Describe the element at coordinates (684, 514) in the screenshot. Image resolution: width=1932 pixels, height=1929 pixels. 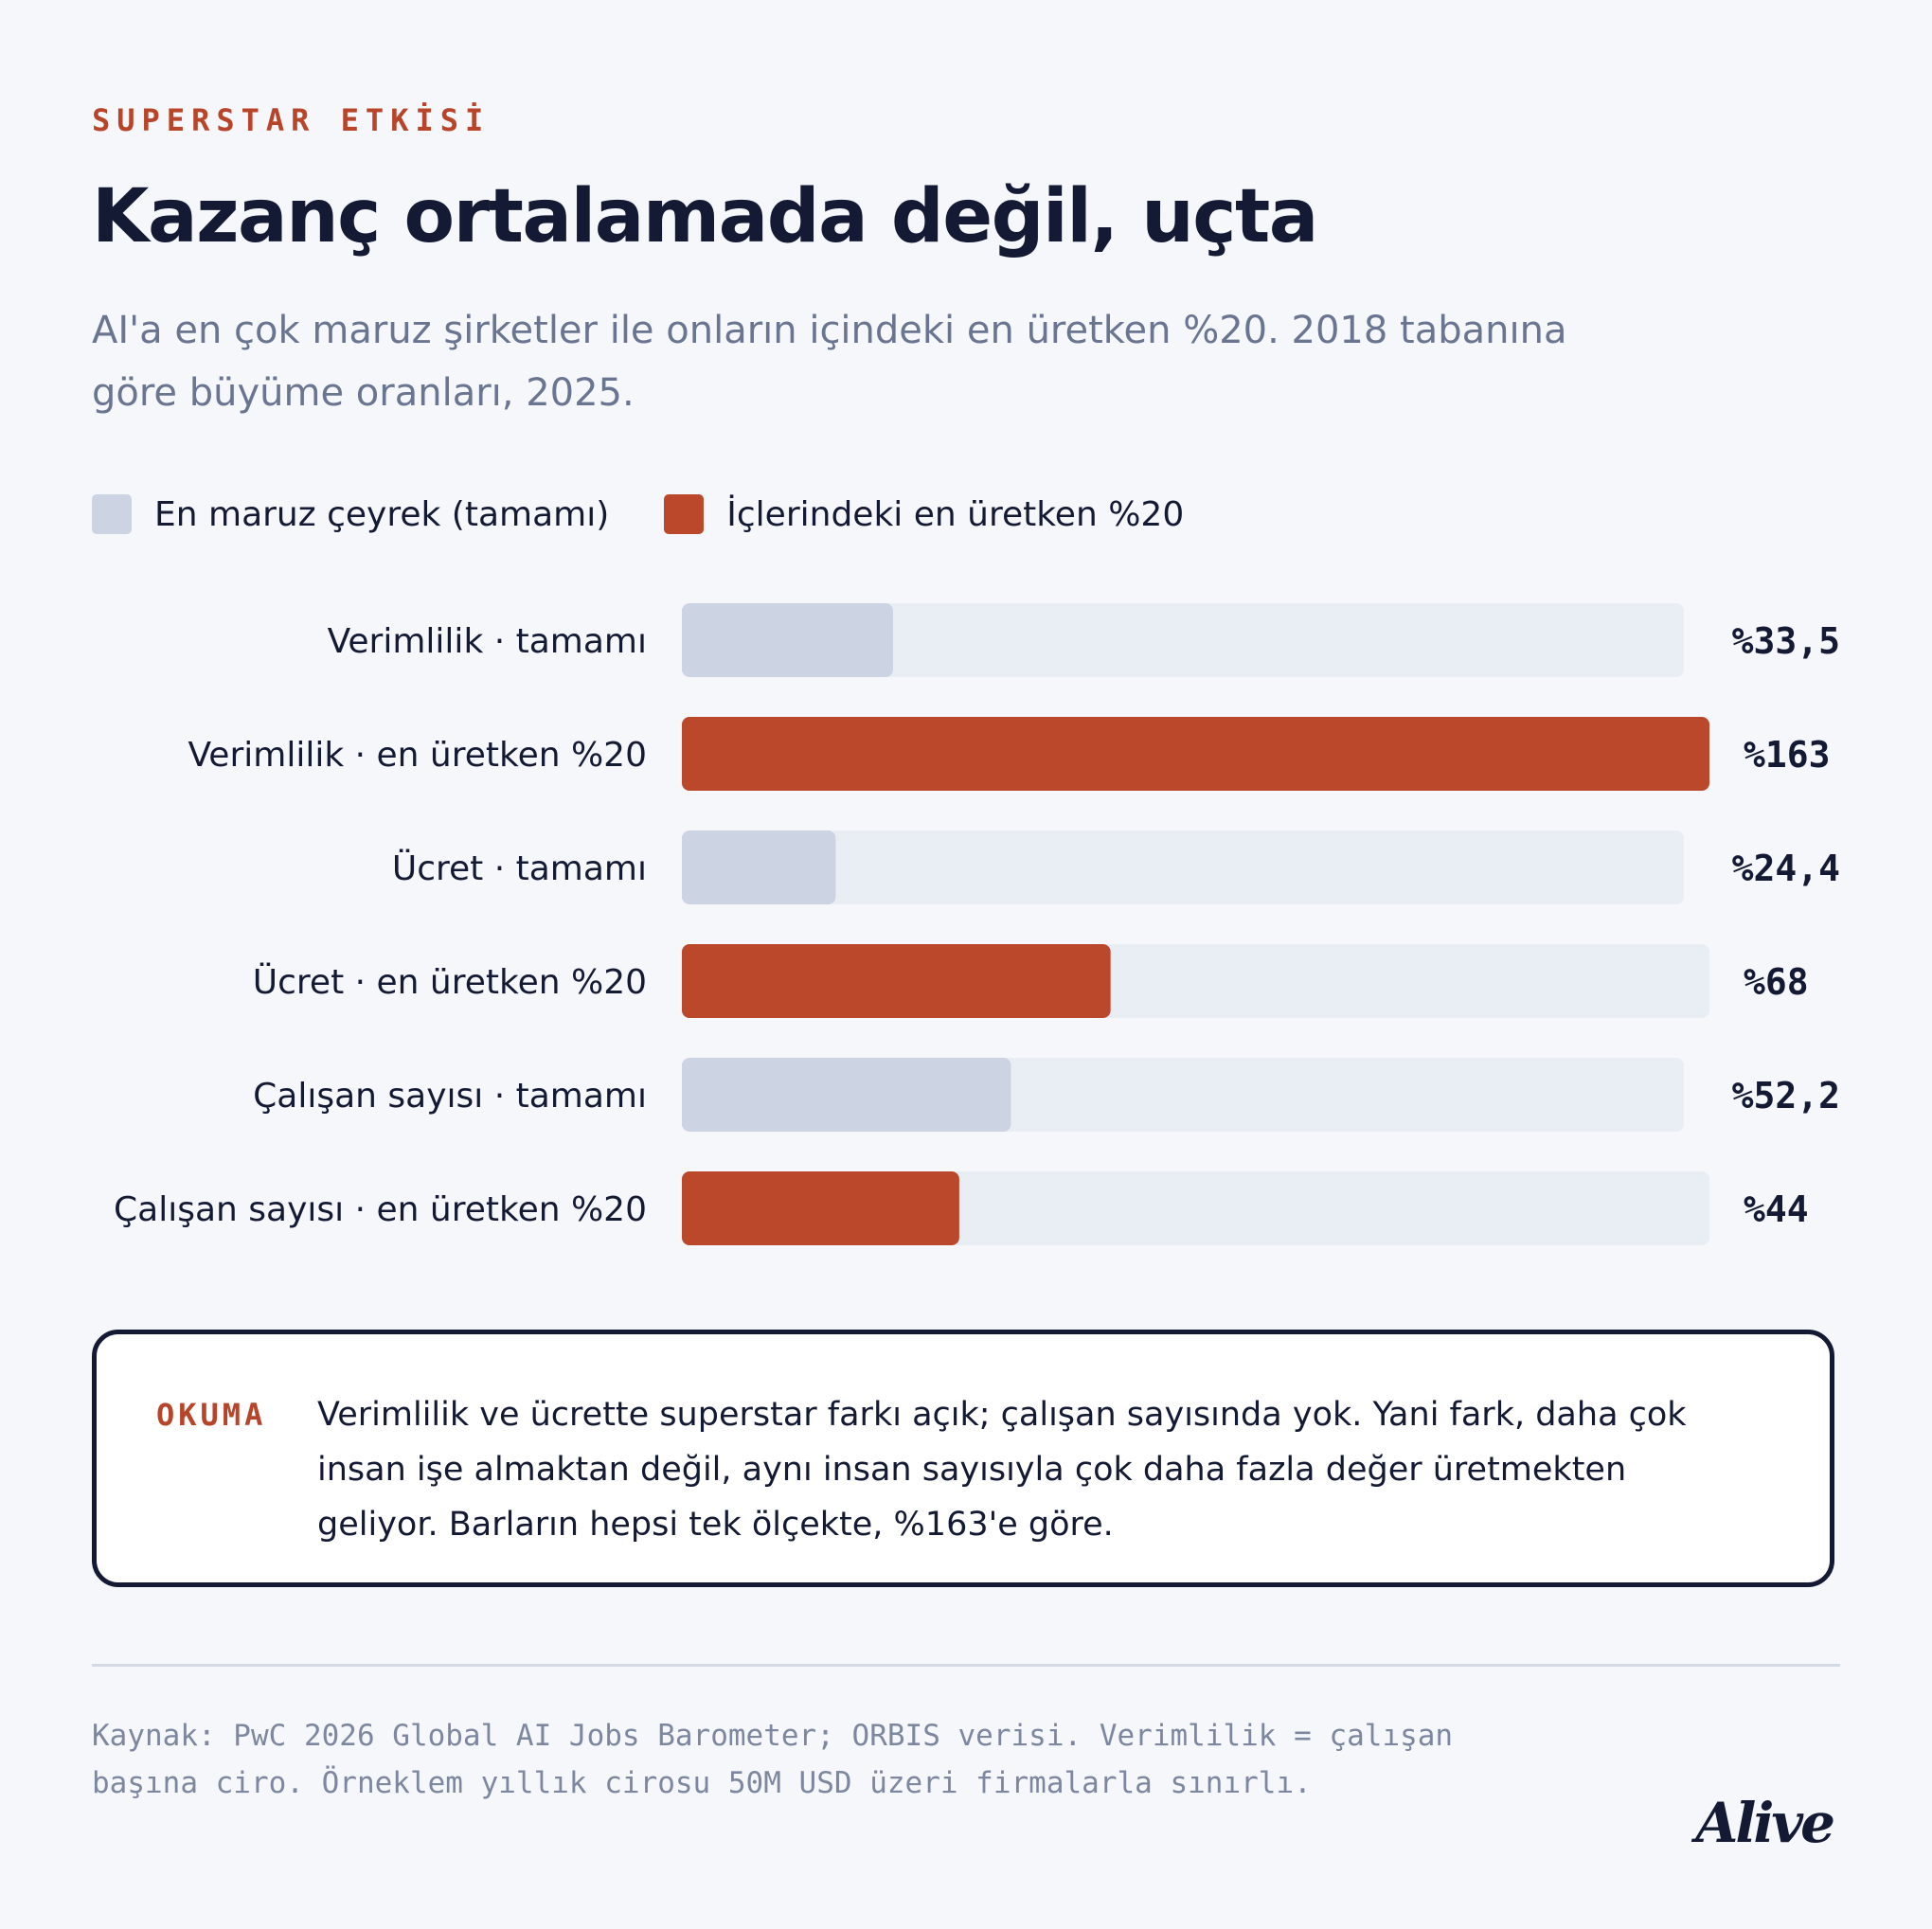
I see `legend-swatch-top` at that location.